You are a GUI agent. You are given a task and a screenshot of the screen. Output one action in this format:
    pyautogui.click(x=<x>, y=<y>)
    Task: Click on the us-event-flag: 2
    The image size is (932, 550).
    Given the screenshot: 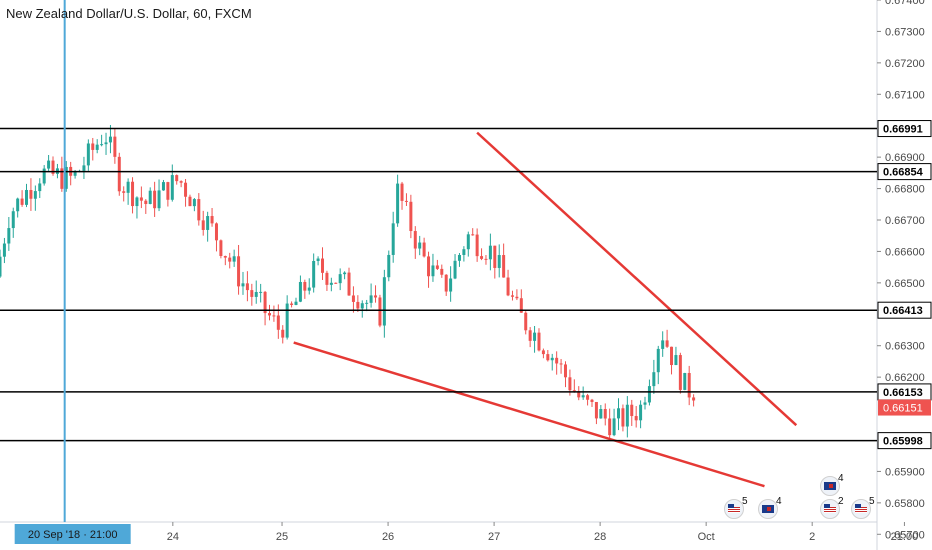 What is the action you would take?
    pyautogui.click(x=833, y=508)
    